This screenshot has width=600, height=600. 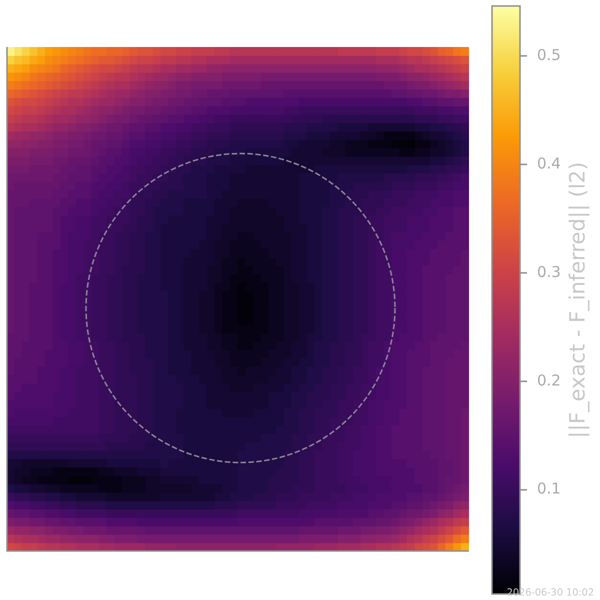 What do you see at coordinates (549, 380) in the screenshot?
I see `color-bar-label: 0.2` at bounding box center [549, 380].